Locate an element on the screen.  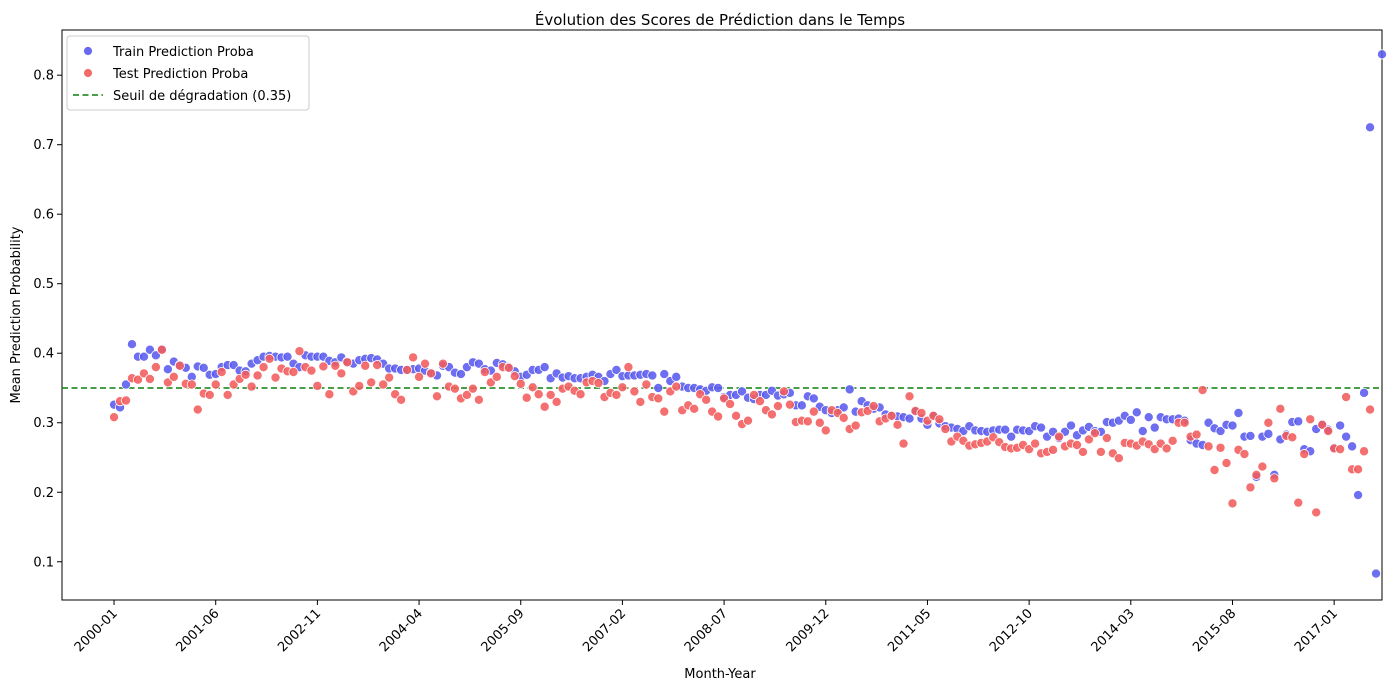
y-tick-label: 0.5 is located at coordinates (43, 284).